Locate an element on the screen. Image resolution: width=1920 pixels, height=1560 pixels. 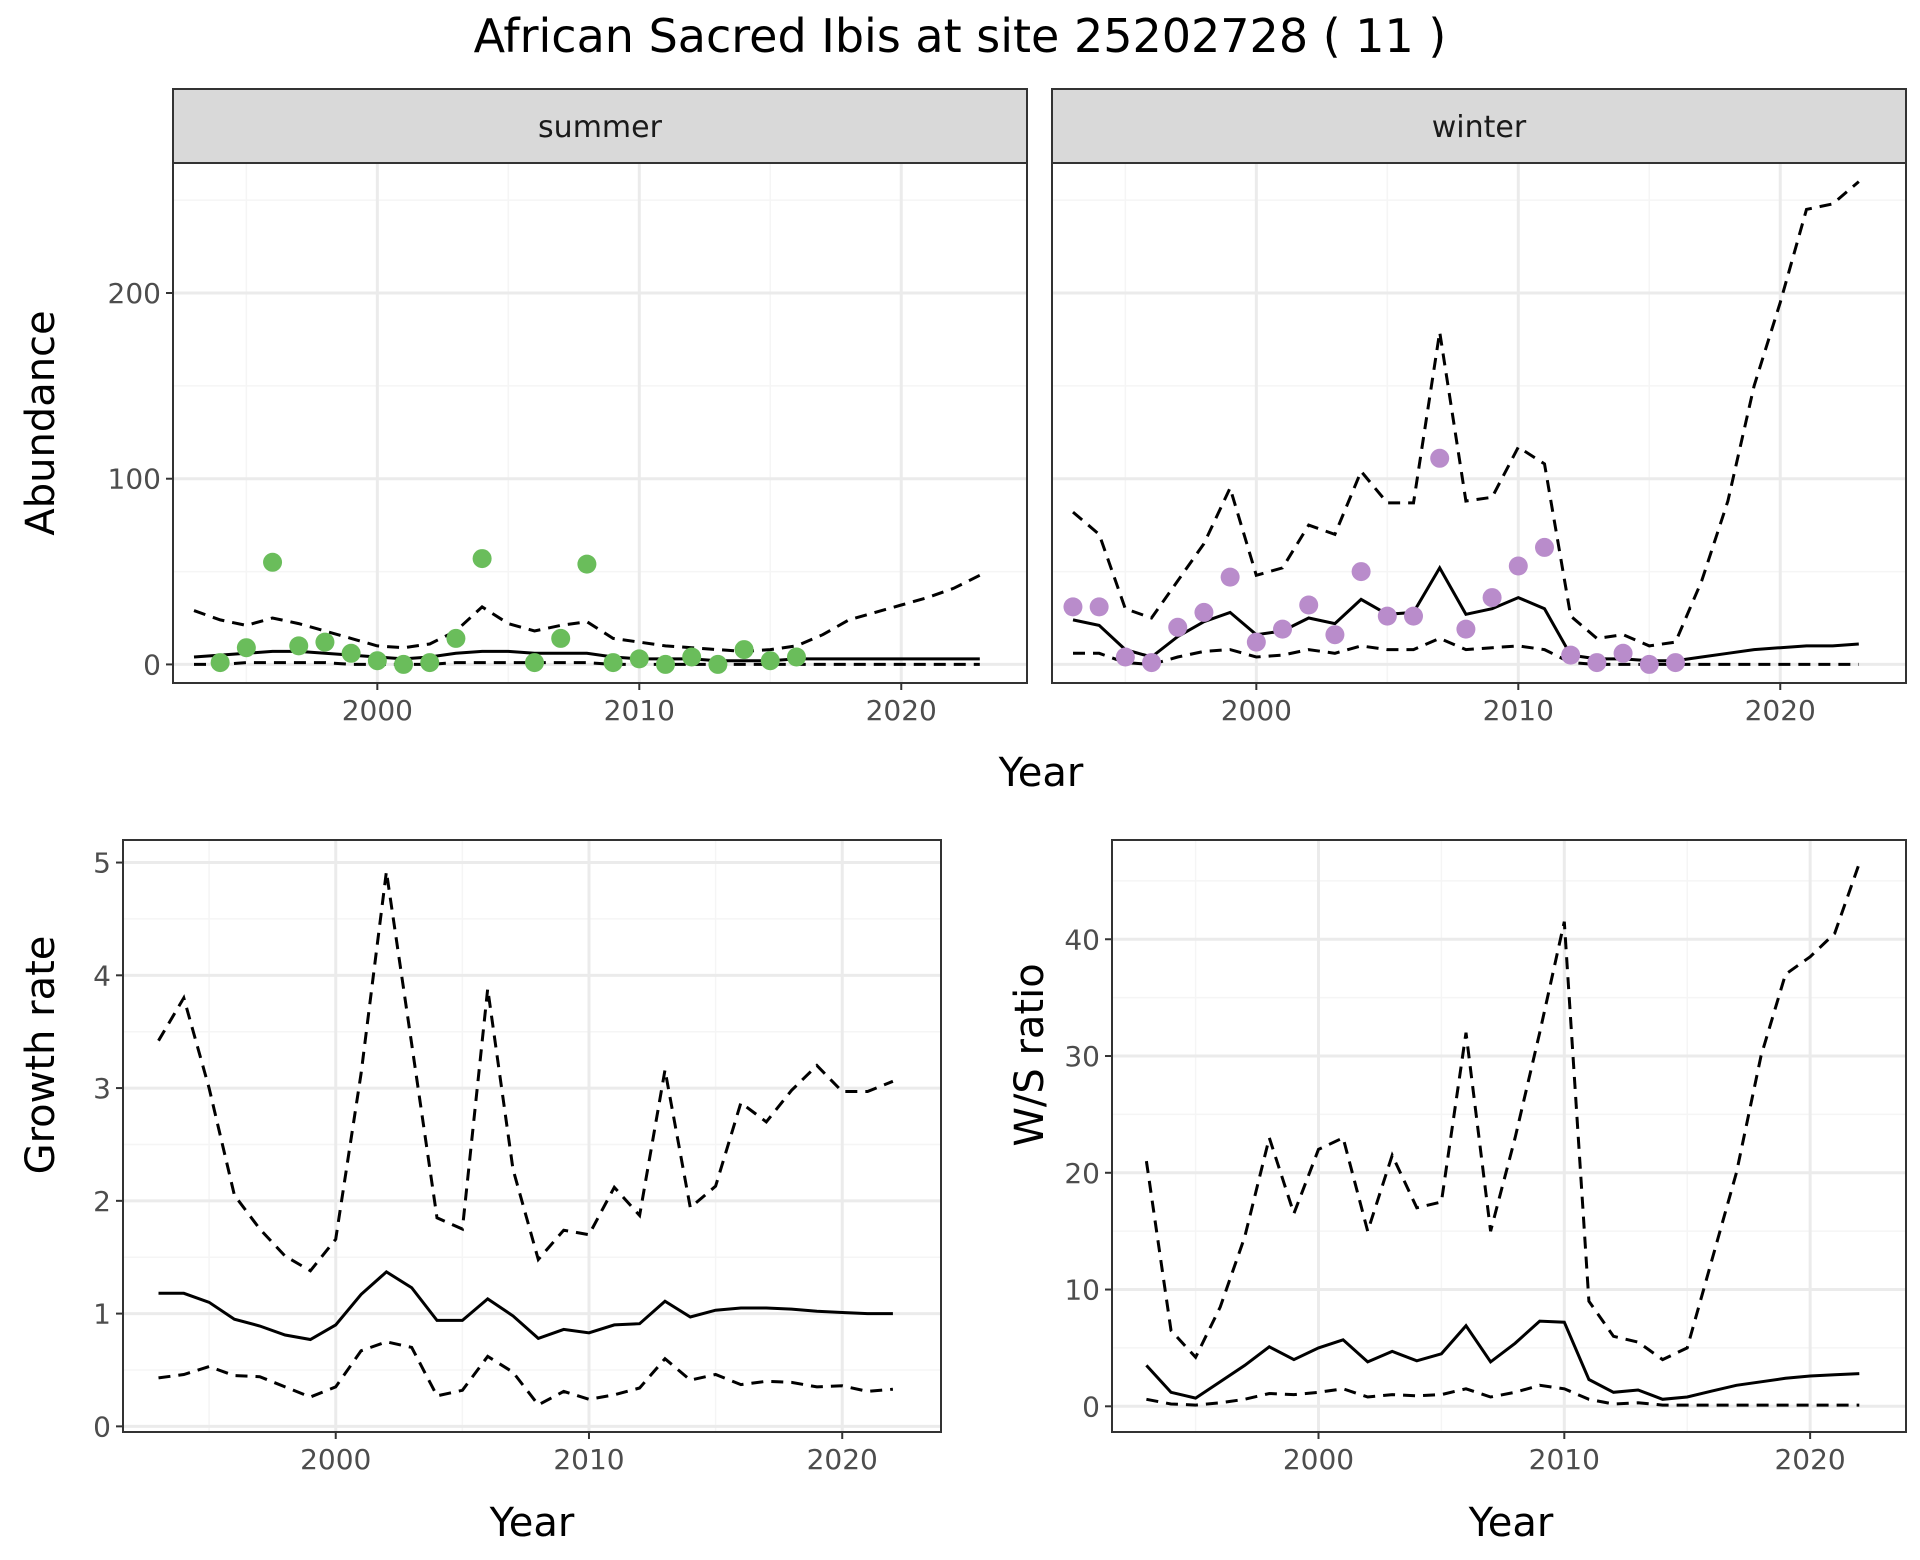
y-tick-label: 30 is located at coordinates (1082, 1056).